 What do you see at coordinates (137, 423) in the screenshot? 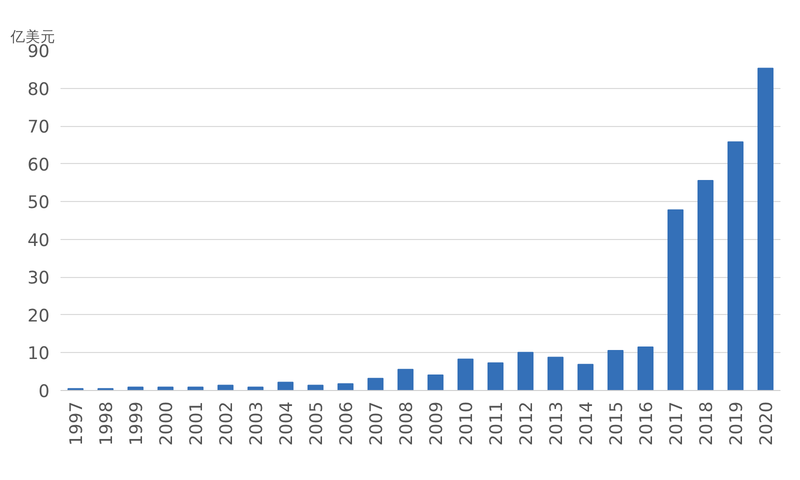
I see `x-tick-label: 1999` at bounding box center [137, 423].